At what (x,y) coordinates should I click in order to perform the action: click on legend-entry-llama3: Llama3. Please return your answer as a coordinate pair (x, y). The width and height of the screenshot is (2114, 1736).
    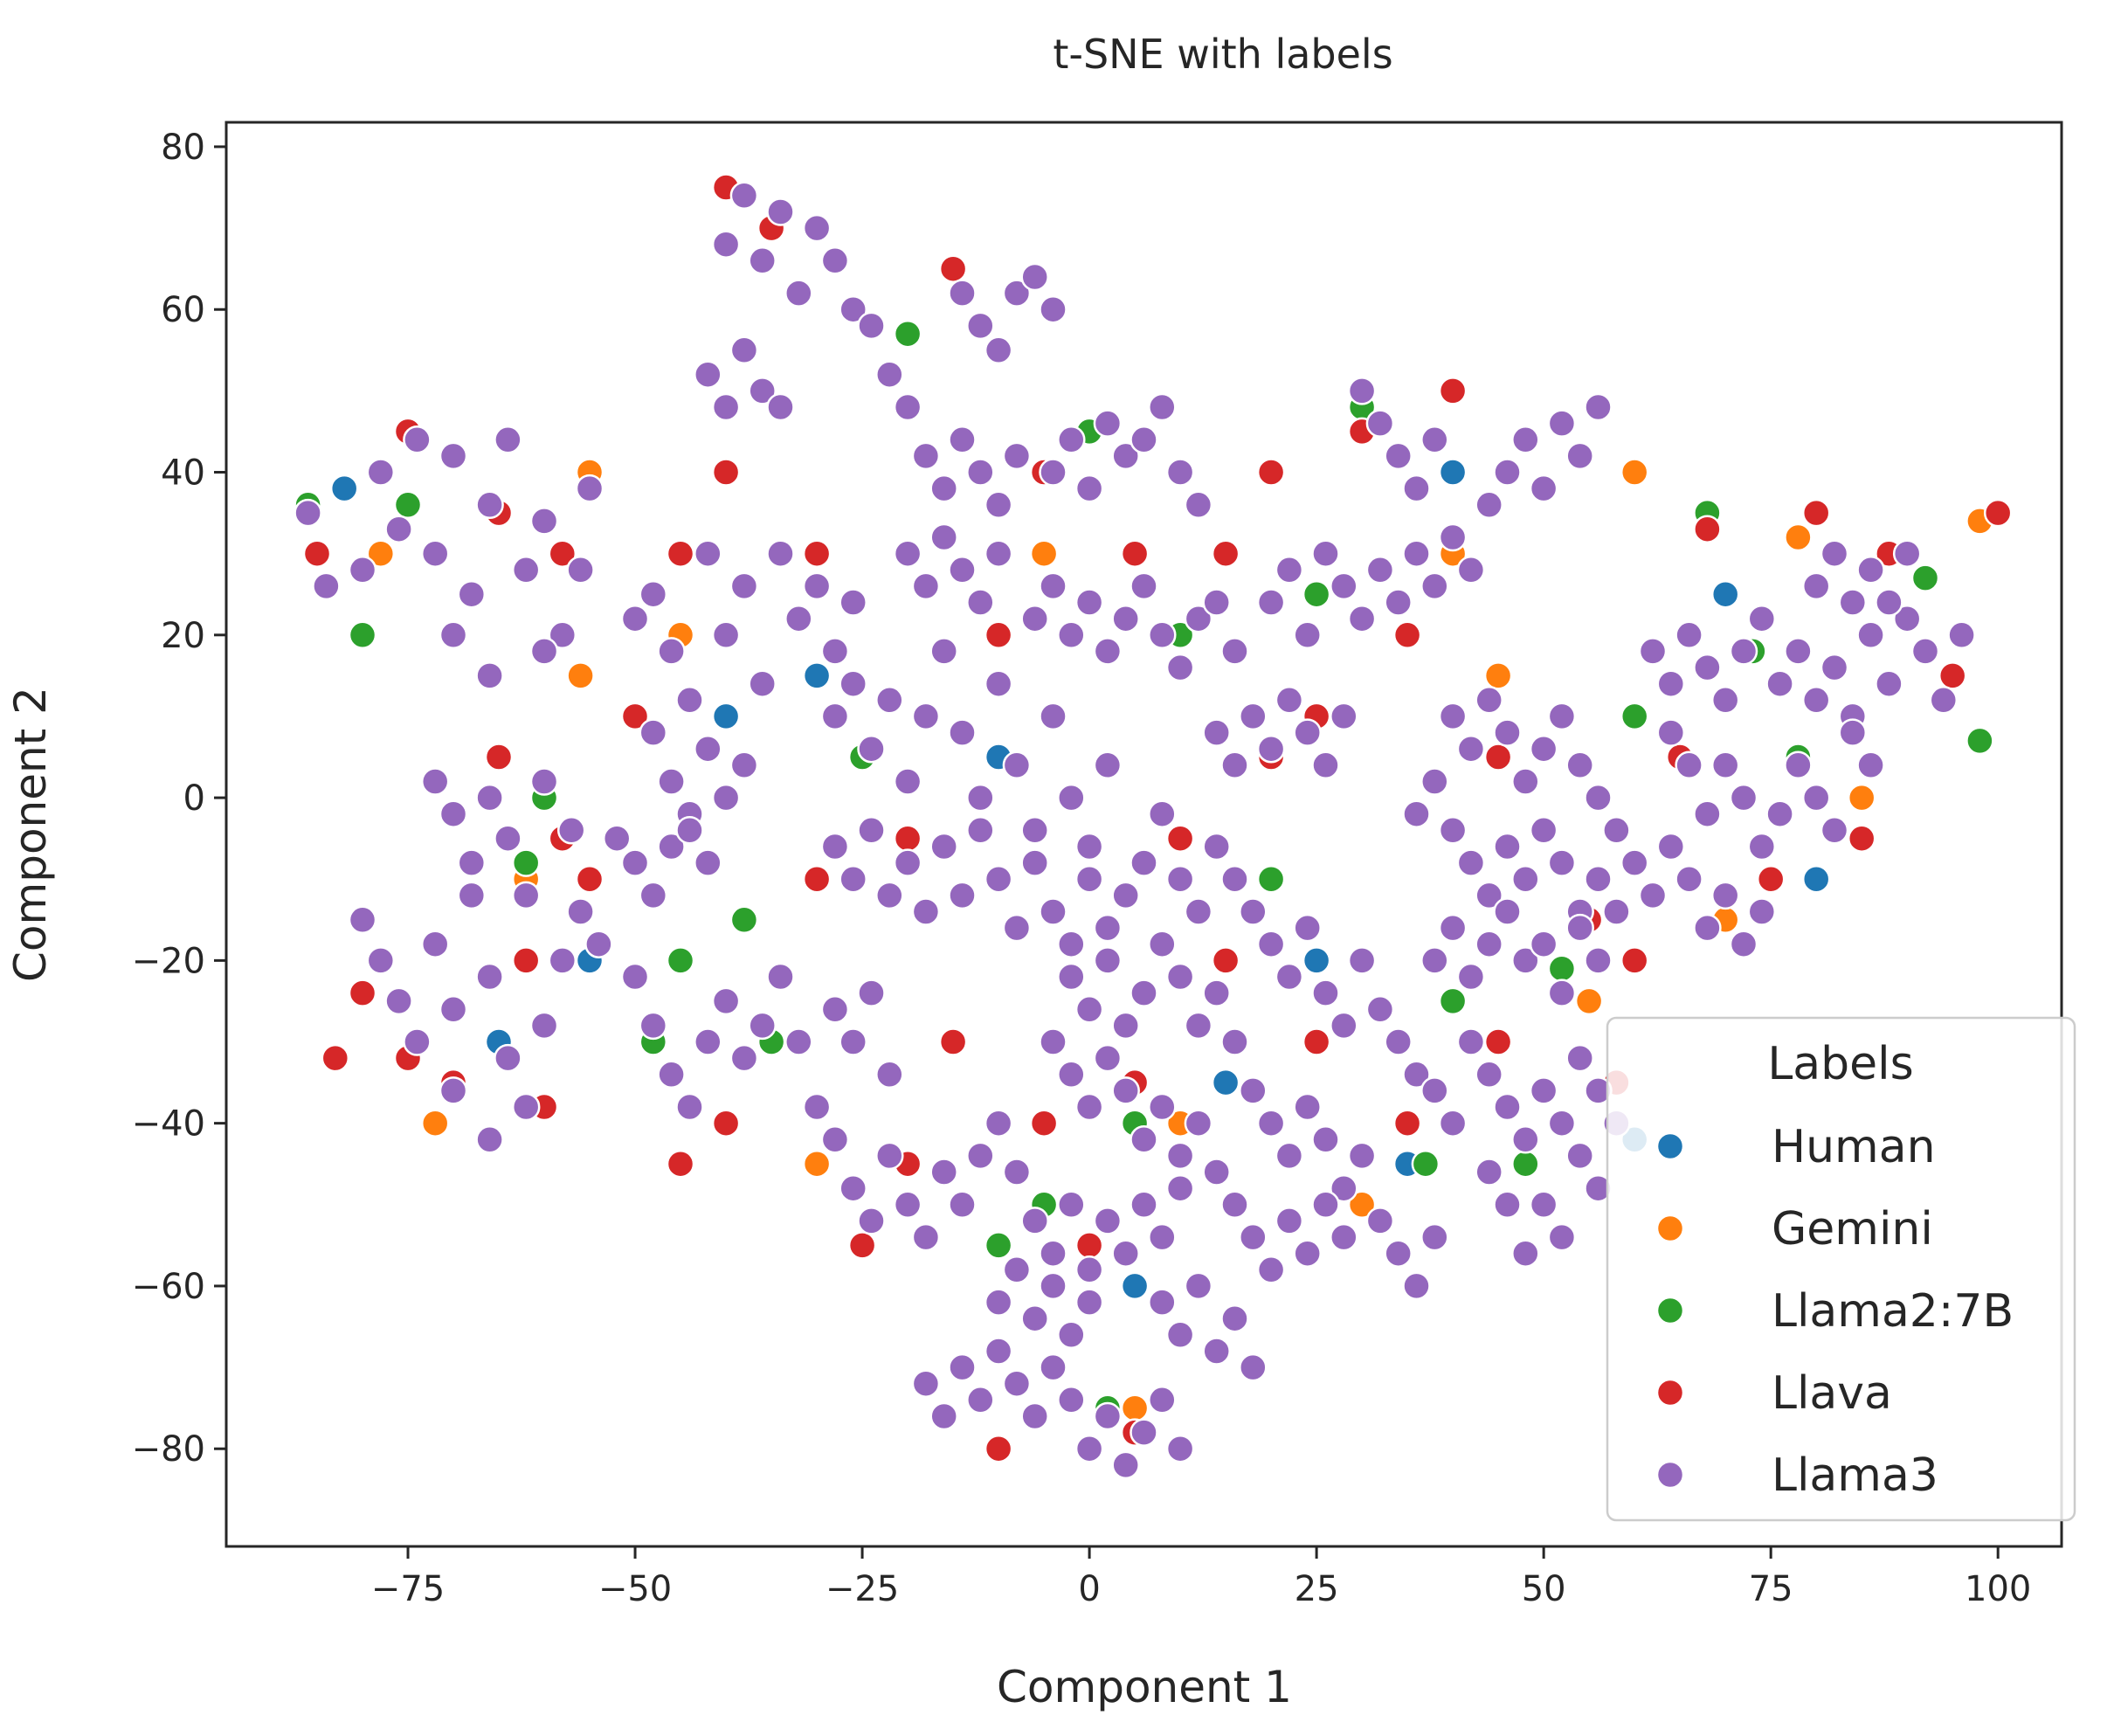
    Looking at the image, I should click on (1797, 1476).